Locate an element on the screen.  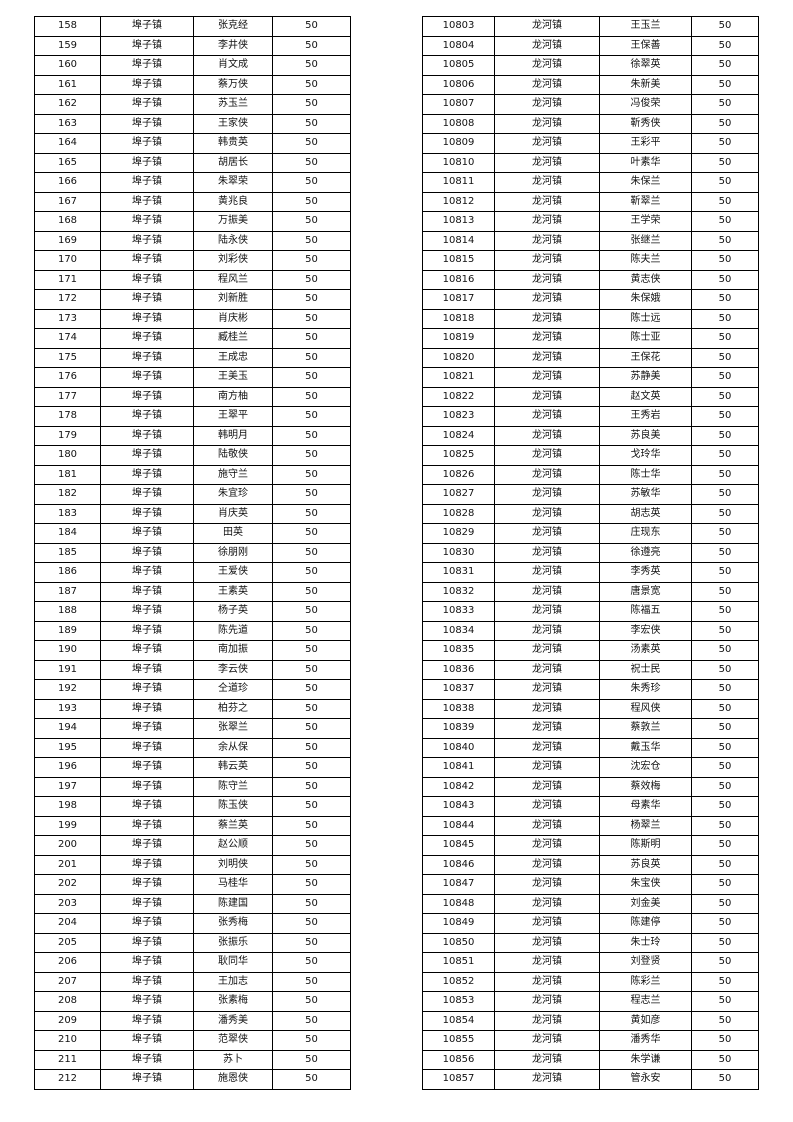
table-row: 10835 龙河镇 汤素英 50 is located at coordinates (590, 650).